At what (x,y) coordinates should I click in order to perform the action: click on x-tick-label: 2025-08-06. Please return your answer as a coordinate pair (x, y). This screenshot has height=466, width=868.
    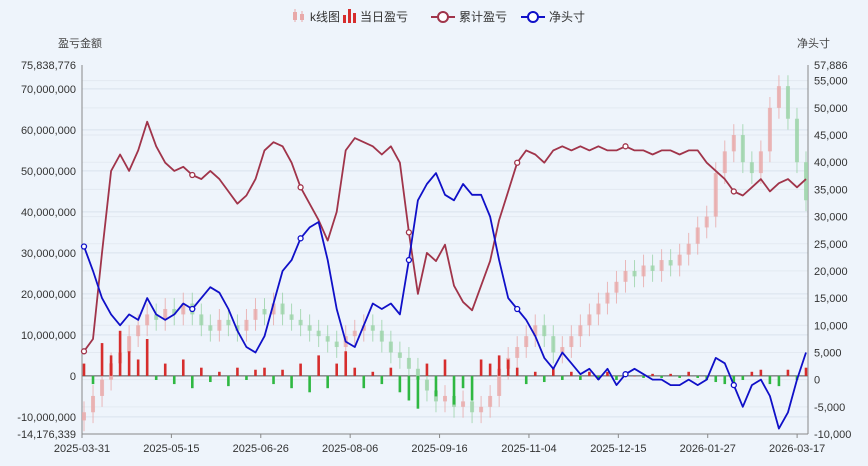
    Looking at the image, I should click on (350, 449).